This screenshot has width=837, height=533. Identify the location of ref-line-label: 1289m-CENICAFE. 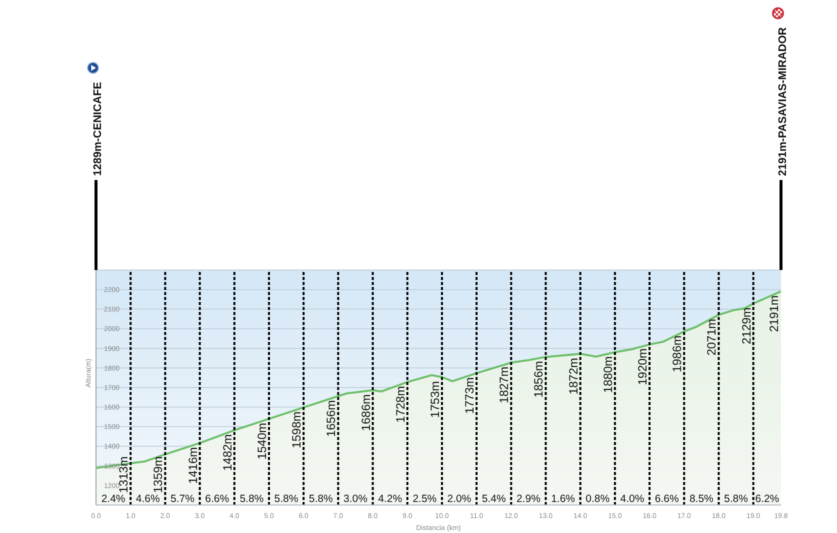
(98, 129).